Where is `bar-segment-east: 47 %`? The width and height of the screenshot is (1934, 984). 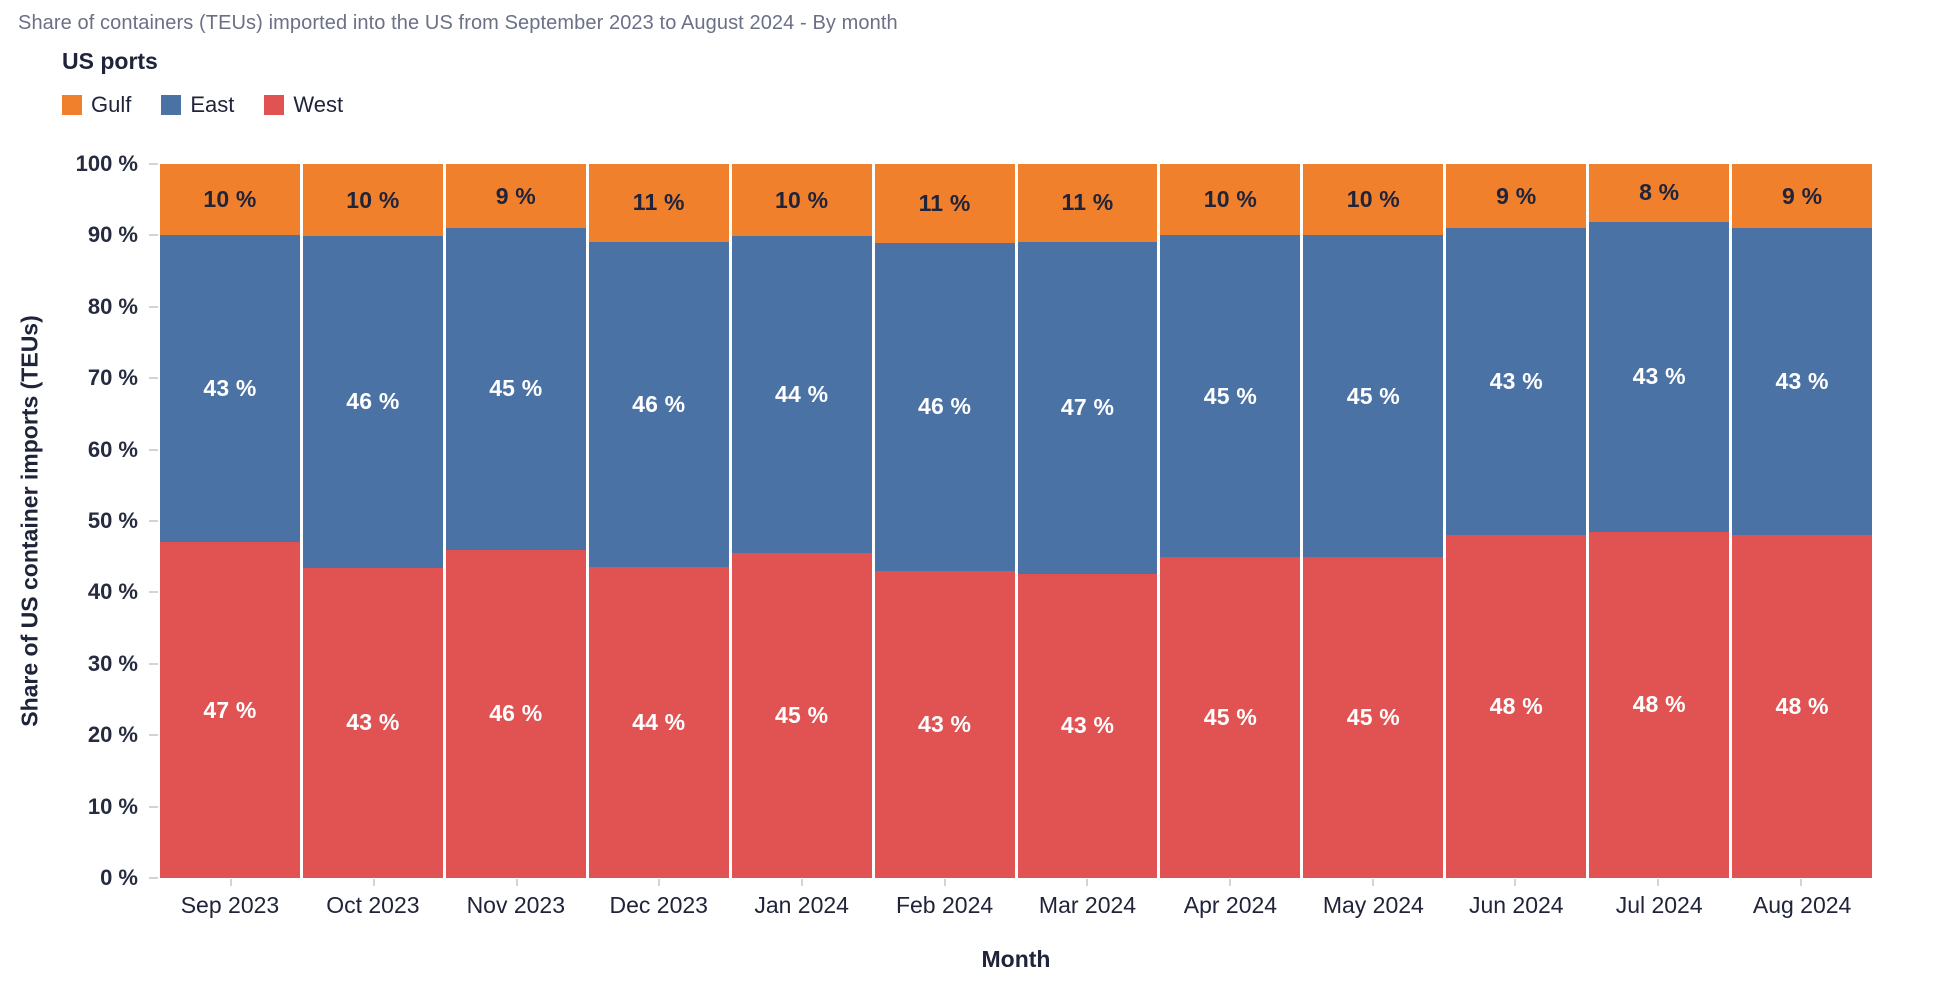
bar-segment-east: 47 % is located at coordinates (1087, 407).